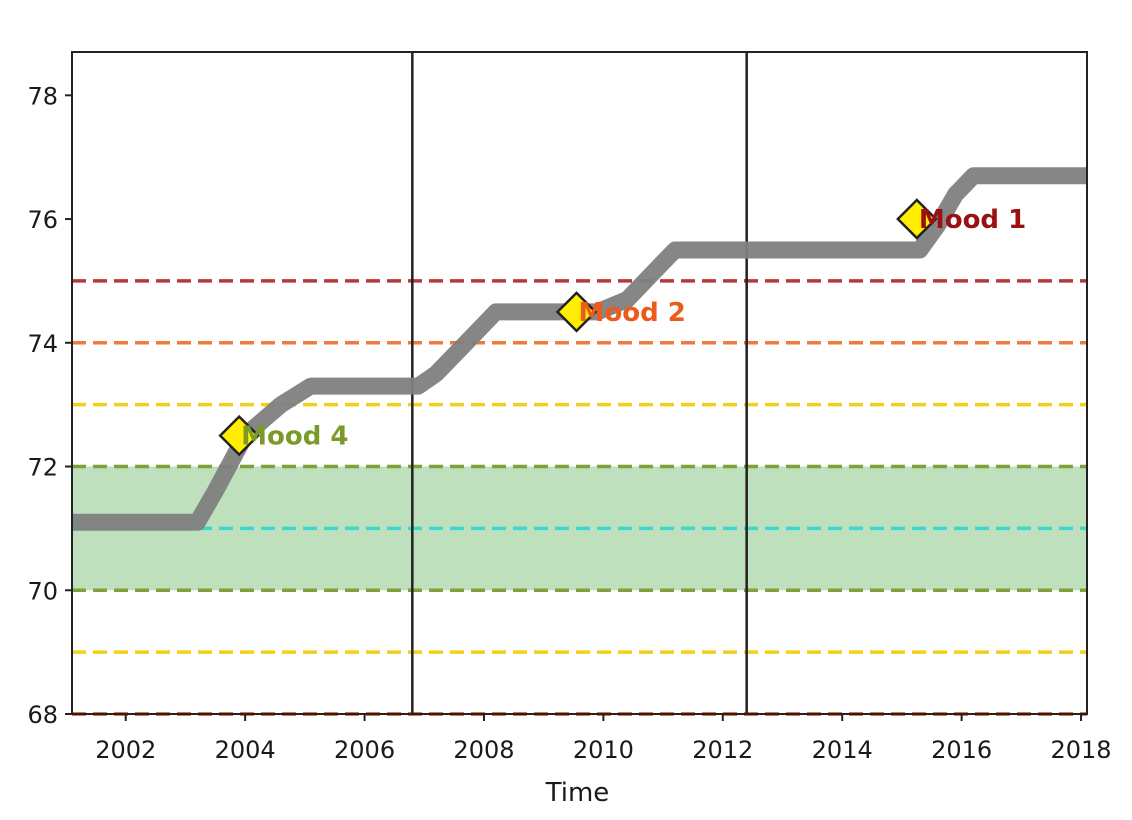 This screenshot has height=820, width=1132. I want to click on x-tick-label: 2010, so click(603, 750).